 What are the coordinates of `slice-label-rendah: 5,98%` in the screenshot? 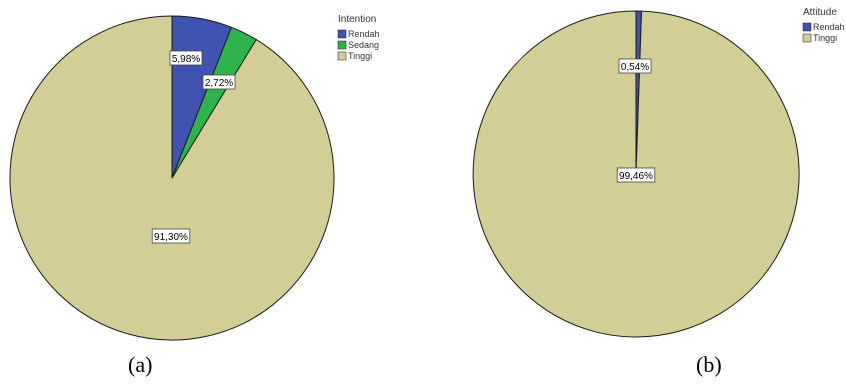 It's located at (186, 58).